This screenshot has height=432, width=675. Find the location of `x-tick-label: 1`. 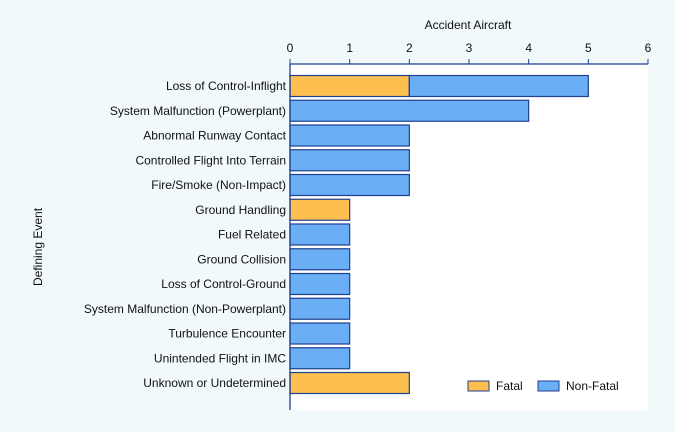

x-tick-label: 1 is located at coordinates (349, 48).